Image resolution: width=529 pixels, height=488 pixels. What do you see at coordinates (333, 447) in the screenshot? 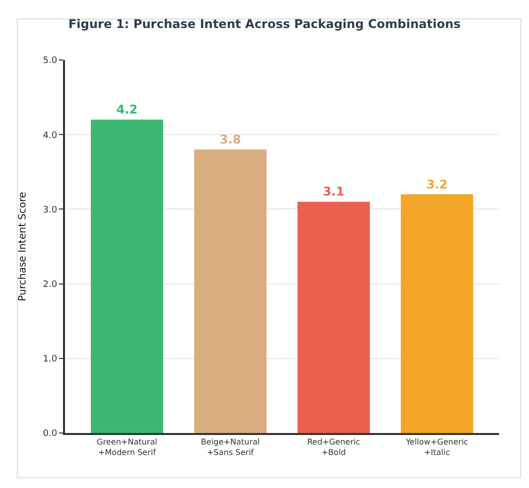
I see `x-tick-label: Red+Generic +Bold` at bounding box center [333, 447].